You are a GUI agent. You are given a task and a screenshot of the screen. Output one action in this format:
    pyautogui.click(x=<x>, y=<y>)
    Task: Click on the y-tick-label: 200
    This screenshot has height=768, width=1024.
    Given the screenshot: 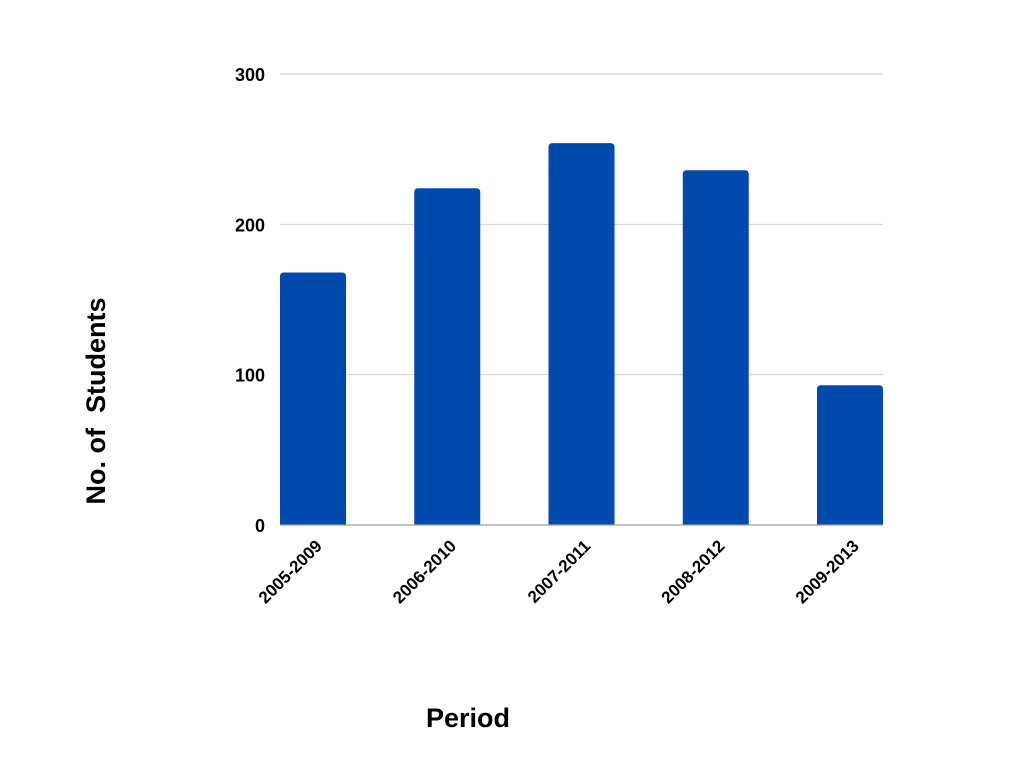 What is the action you would take?
    pyautogui.click(x=250, y=225)
    